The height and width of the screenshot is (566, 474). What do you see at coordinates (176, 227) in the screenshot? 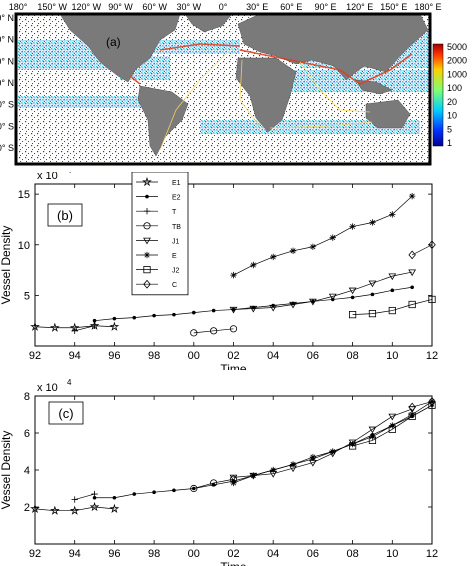
I see `legend-label: TB` at bounding box center [176, 227].